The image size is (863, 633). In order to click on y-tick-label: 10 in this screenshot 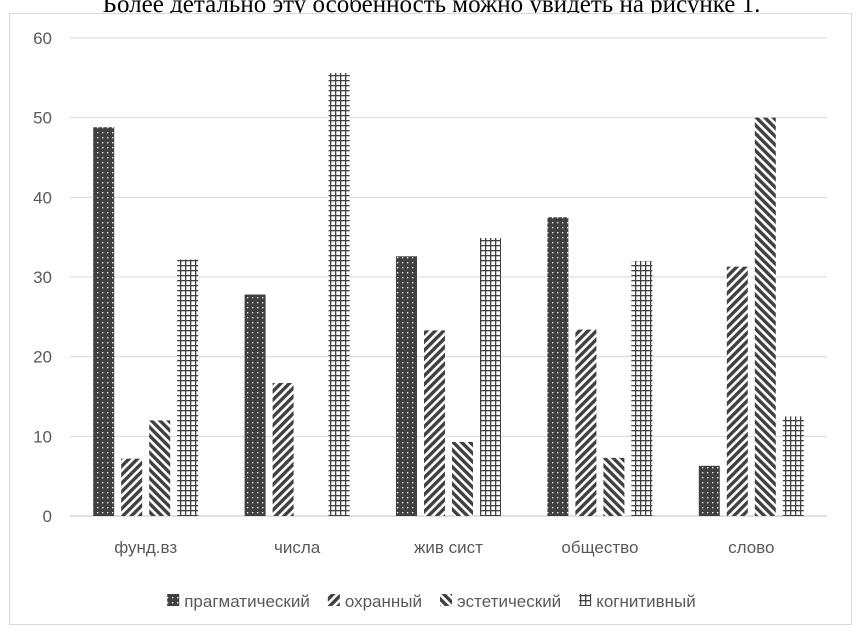, I will do `click(42, 436)`.